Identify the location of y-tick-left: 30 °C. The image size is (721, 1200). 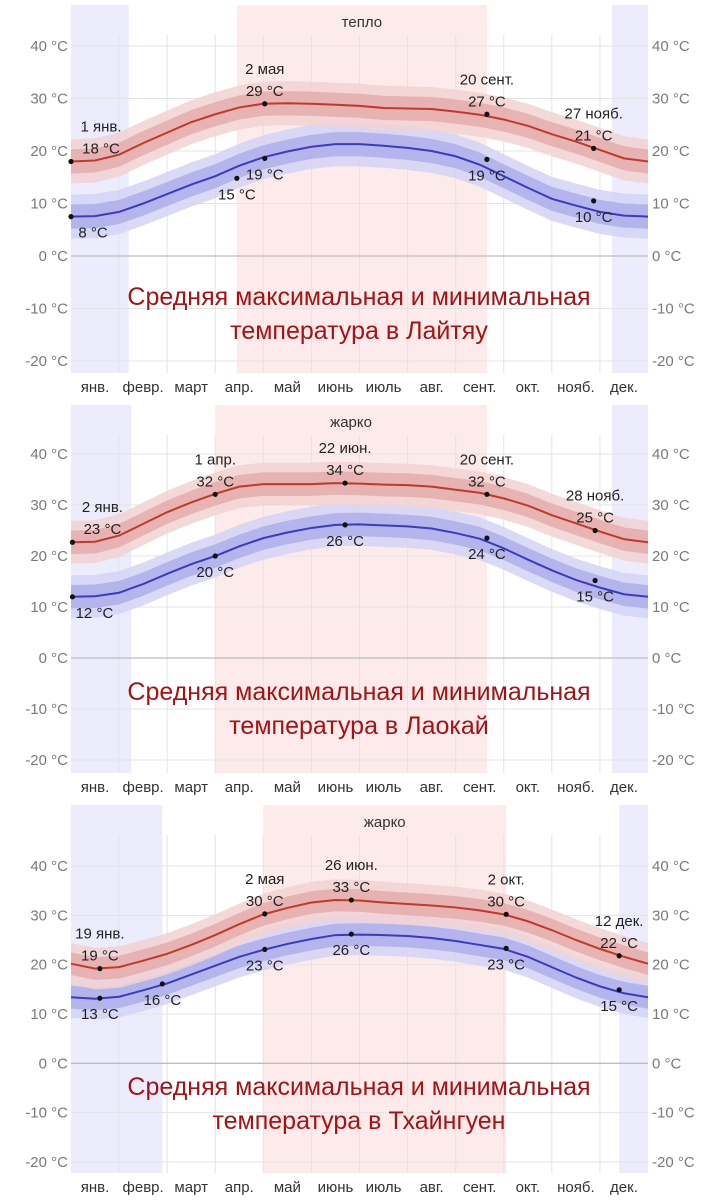
(49, 505).